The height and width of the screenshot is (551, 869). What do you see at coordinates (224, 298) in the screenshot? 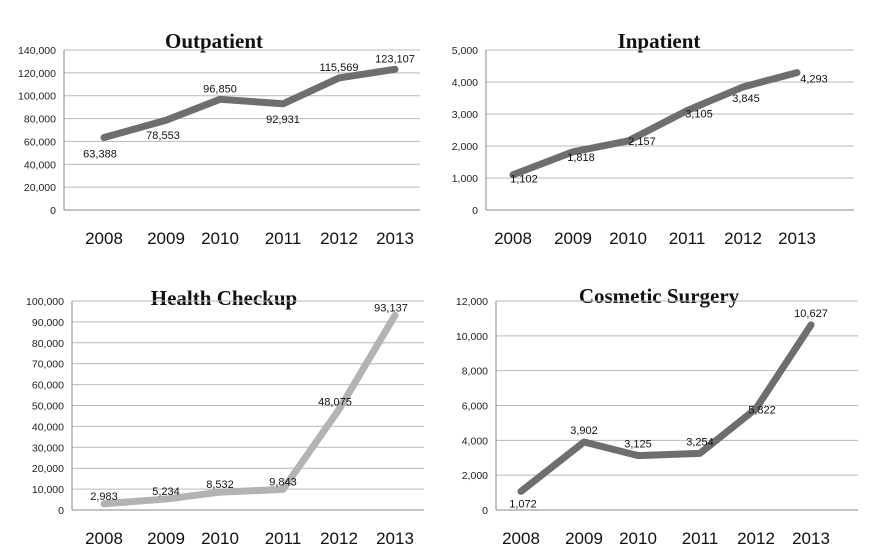
I see `health-checkup-title: Health Checkup` at bounding box center [224, 298].